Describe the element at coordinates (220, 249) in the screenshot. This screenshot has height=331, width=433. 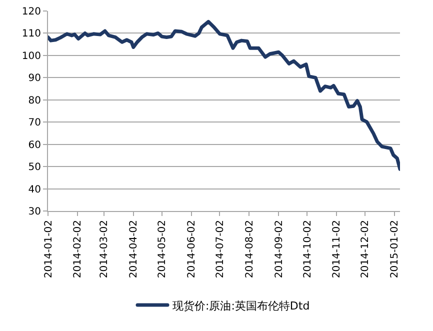
I see `x-tick-label: 2014-07-02` at that location.